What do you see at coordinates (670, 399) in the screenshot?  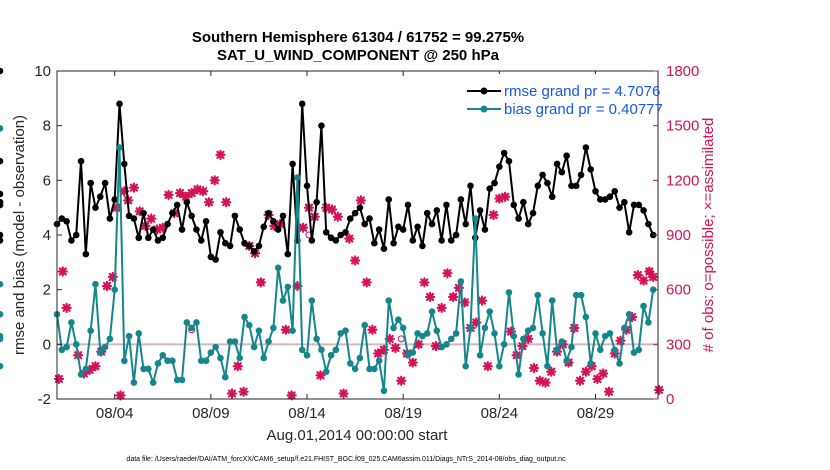 I see `y-right-tick-label: 0` at bounding box center [670, 399].